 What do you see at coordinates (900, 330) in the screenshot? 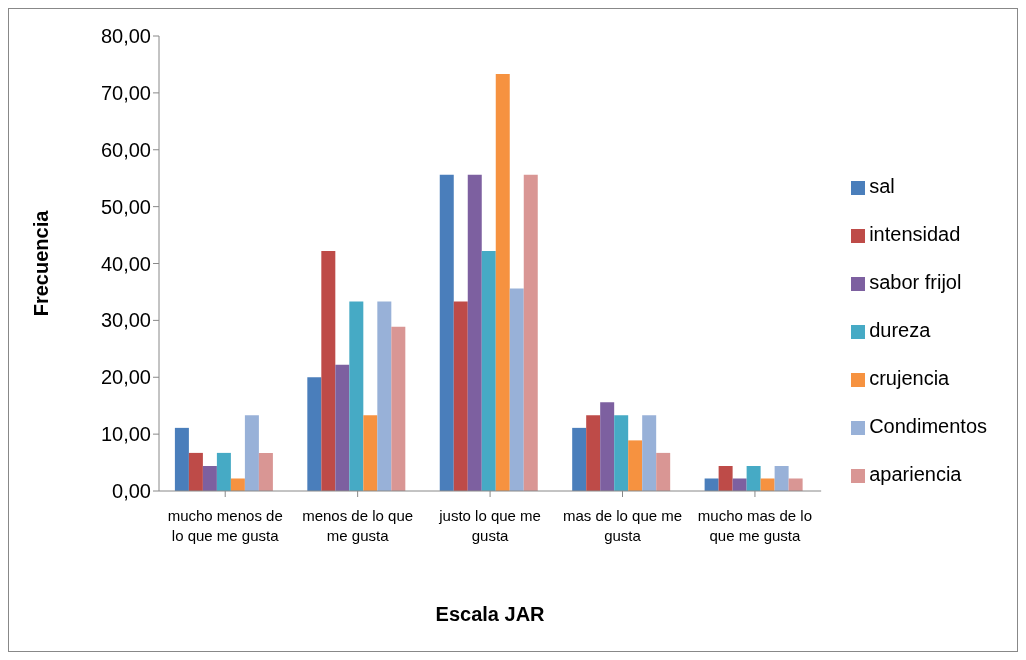
I see `legend-label: dureza` at bounding box center [900, 330].